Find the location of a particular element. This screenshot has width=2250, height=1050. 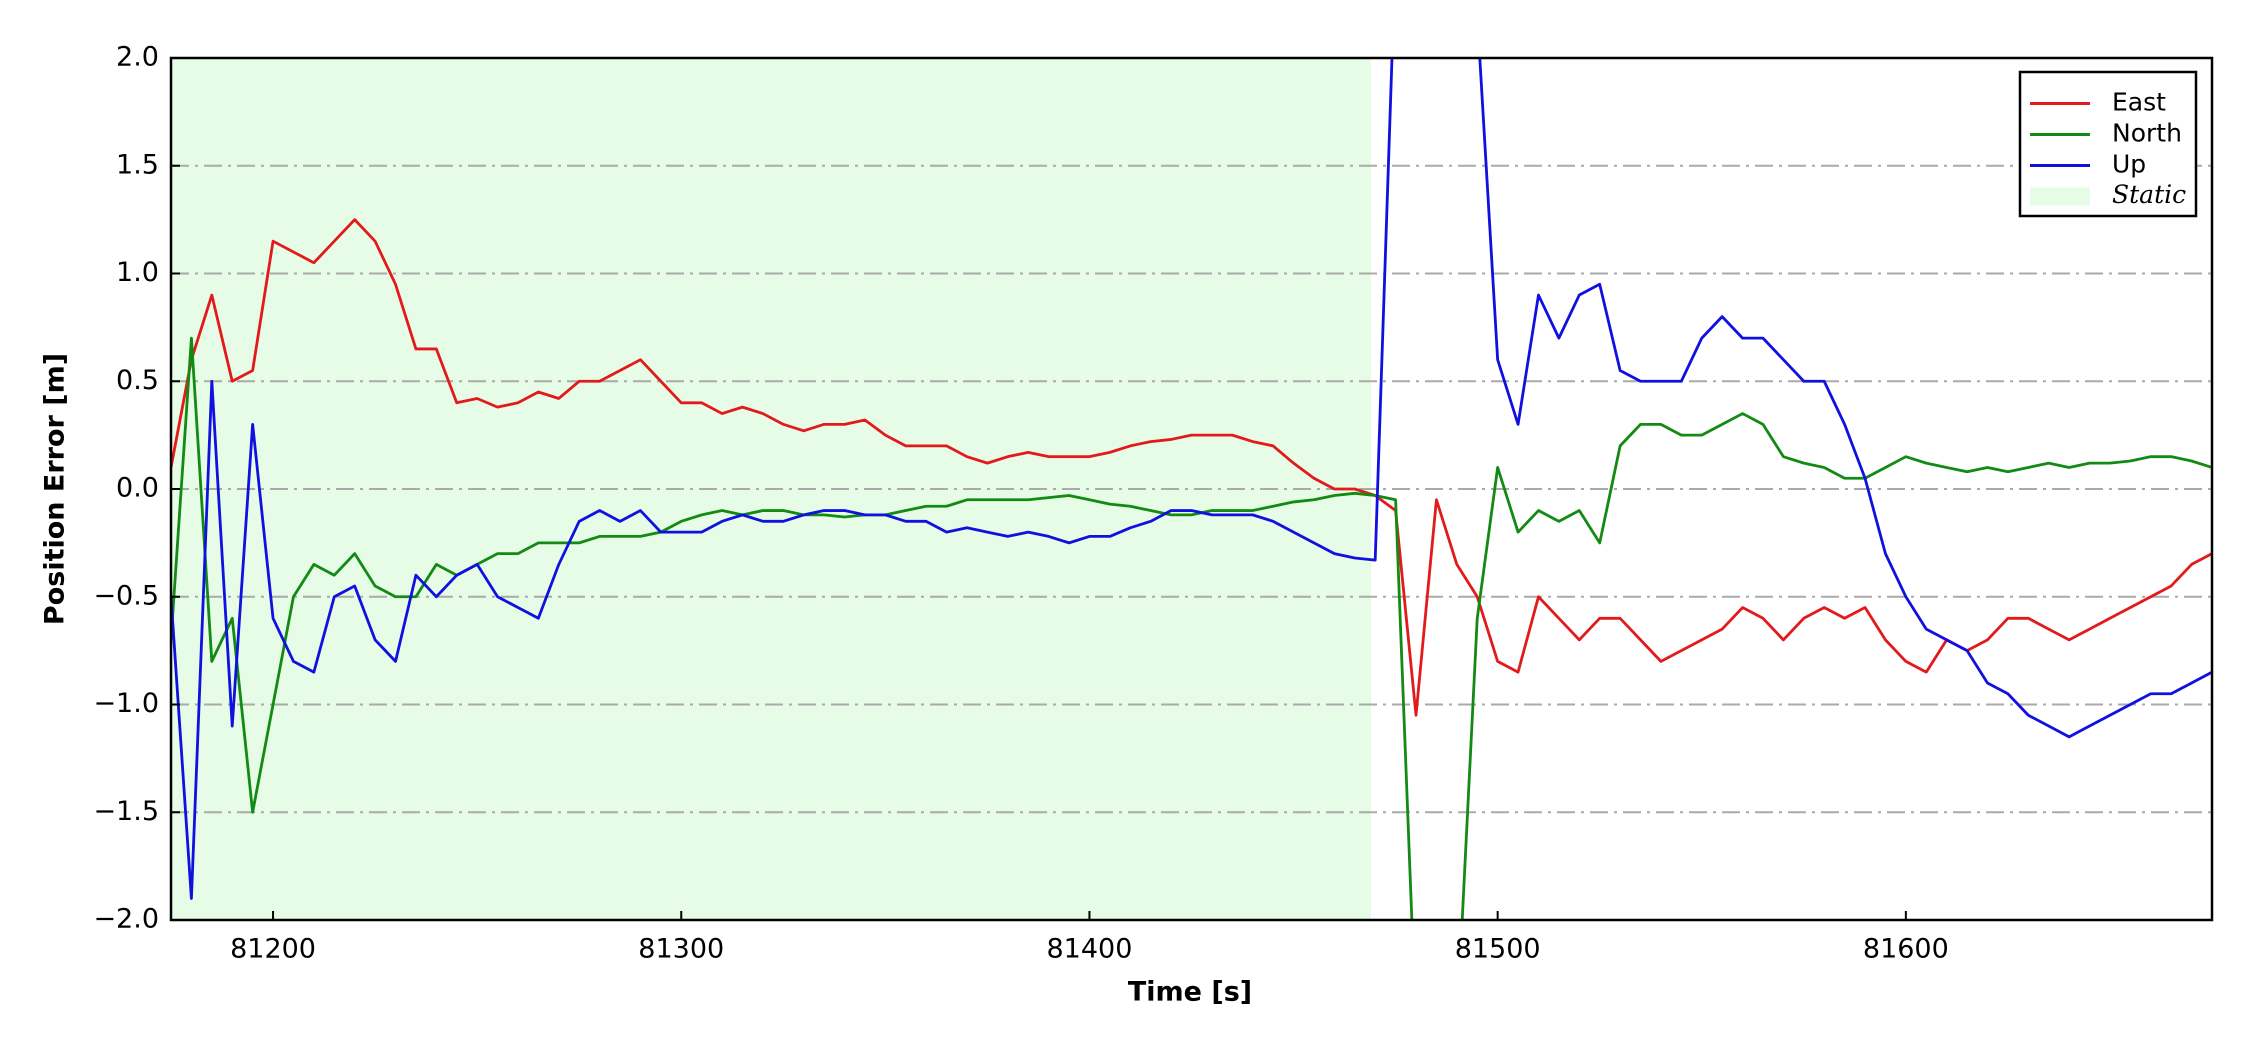

y-tick-label: −1.0 is located at coordinates (126, 703).